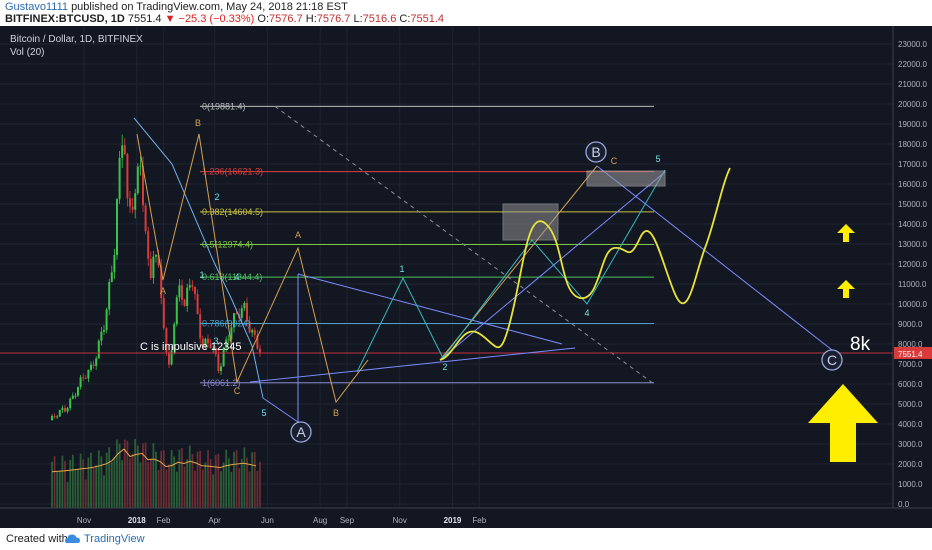  I want to click on price-tick-label: 2000.0, so click(910, 464).